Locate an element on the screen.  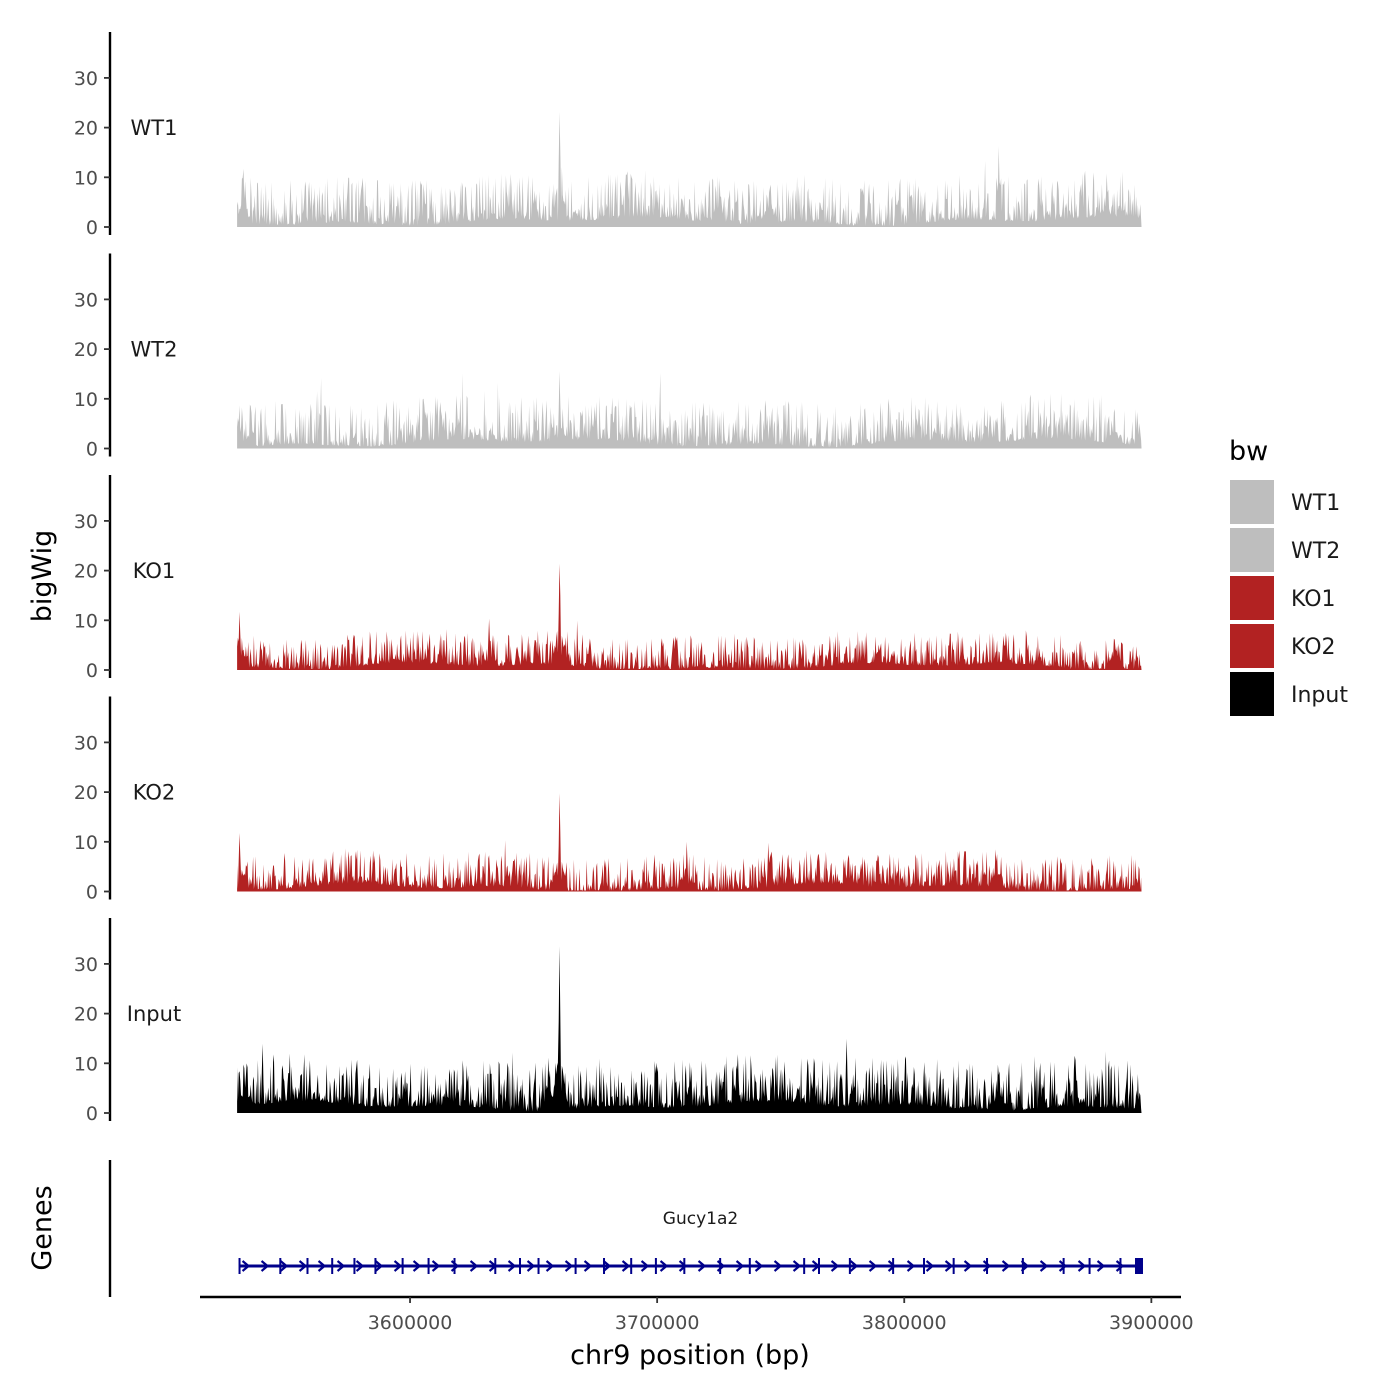
genes-axis-title: Genes is located at coordinates (42, 1227).